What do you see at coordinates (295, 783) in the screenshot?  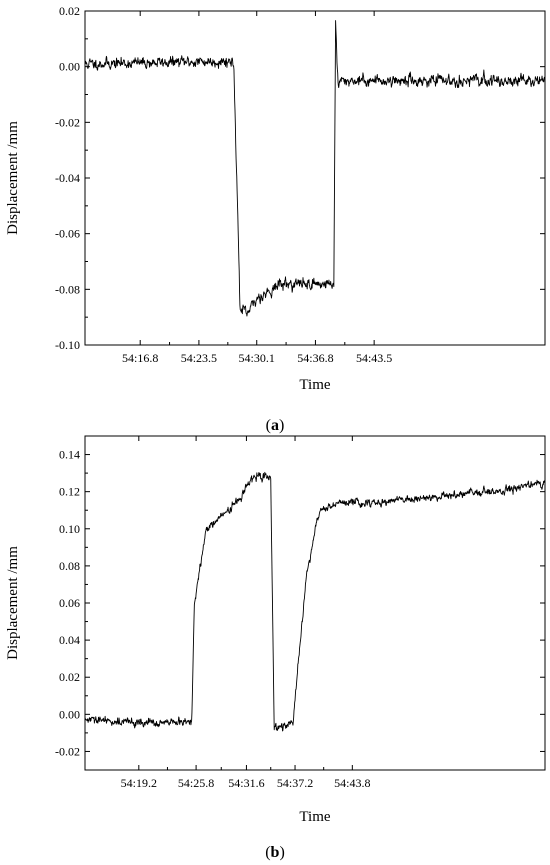 I see `x-tick-label: 54:37.2` at bounding box center [295, 783].